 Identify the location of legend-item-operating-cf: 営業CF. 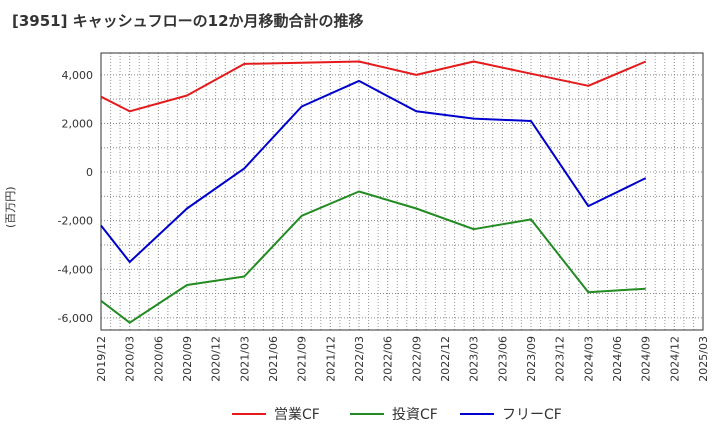
(276, 414).